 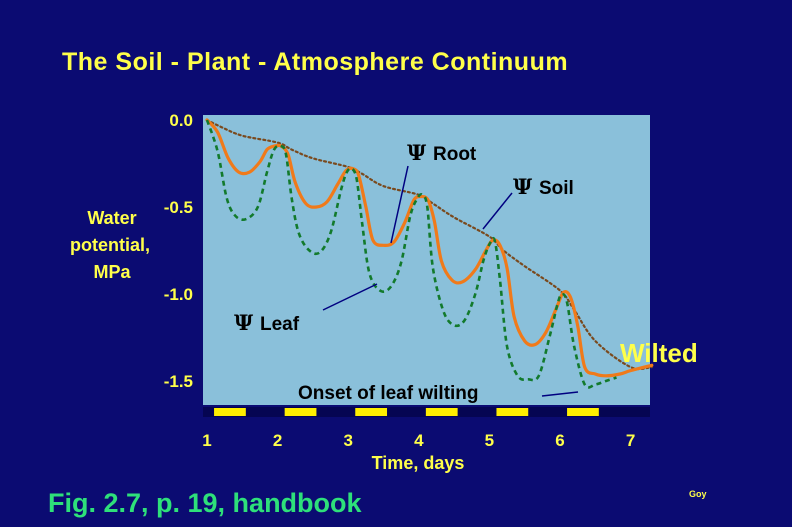 What do you see at coordinates (277, 440) in the screenshot?
I see `x-tick-label: 2` at bounding box center [277, 440].